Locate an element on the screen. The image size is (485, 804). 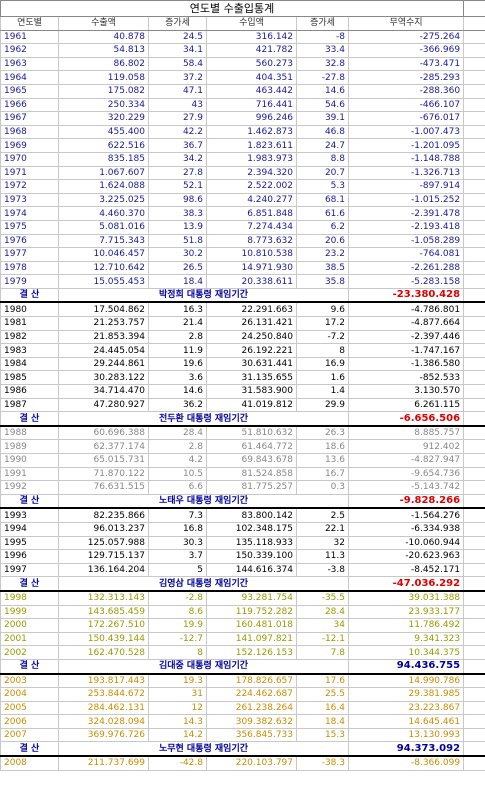
value-cell: 996.246 is located at coordinates (251, 118).